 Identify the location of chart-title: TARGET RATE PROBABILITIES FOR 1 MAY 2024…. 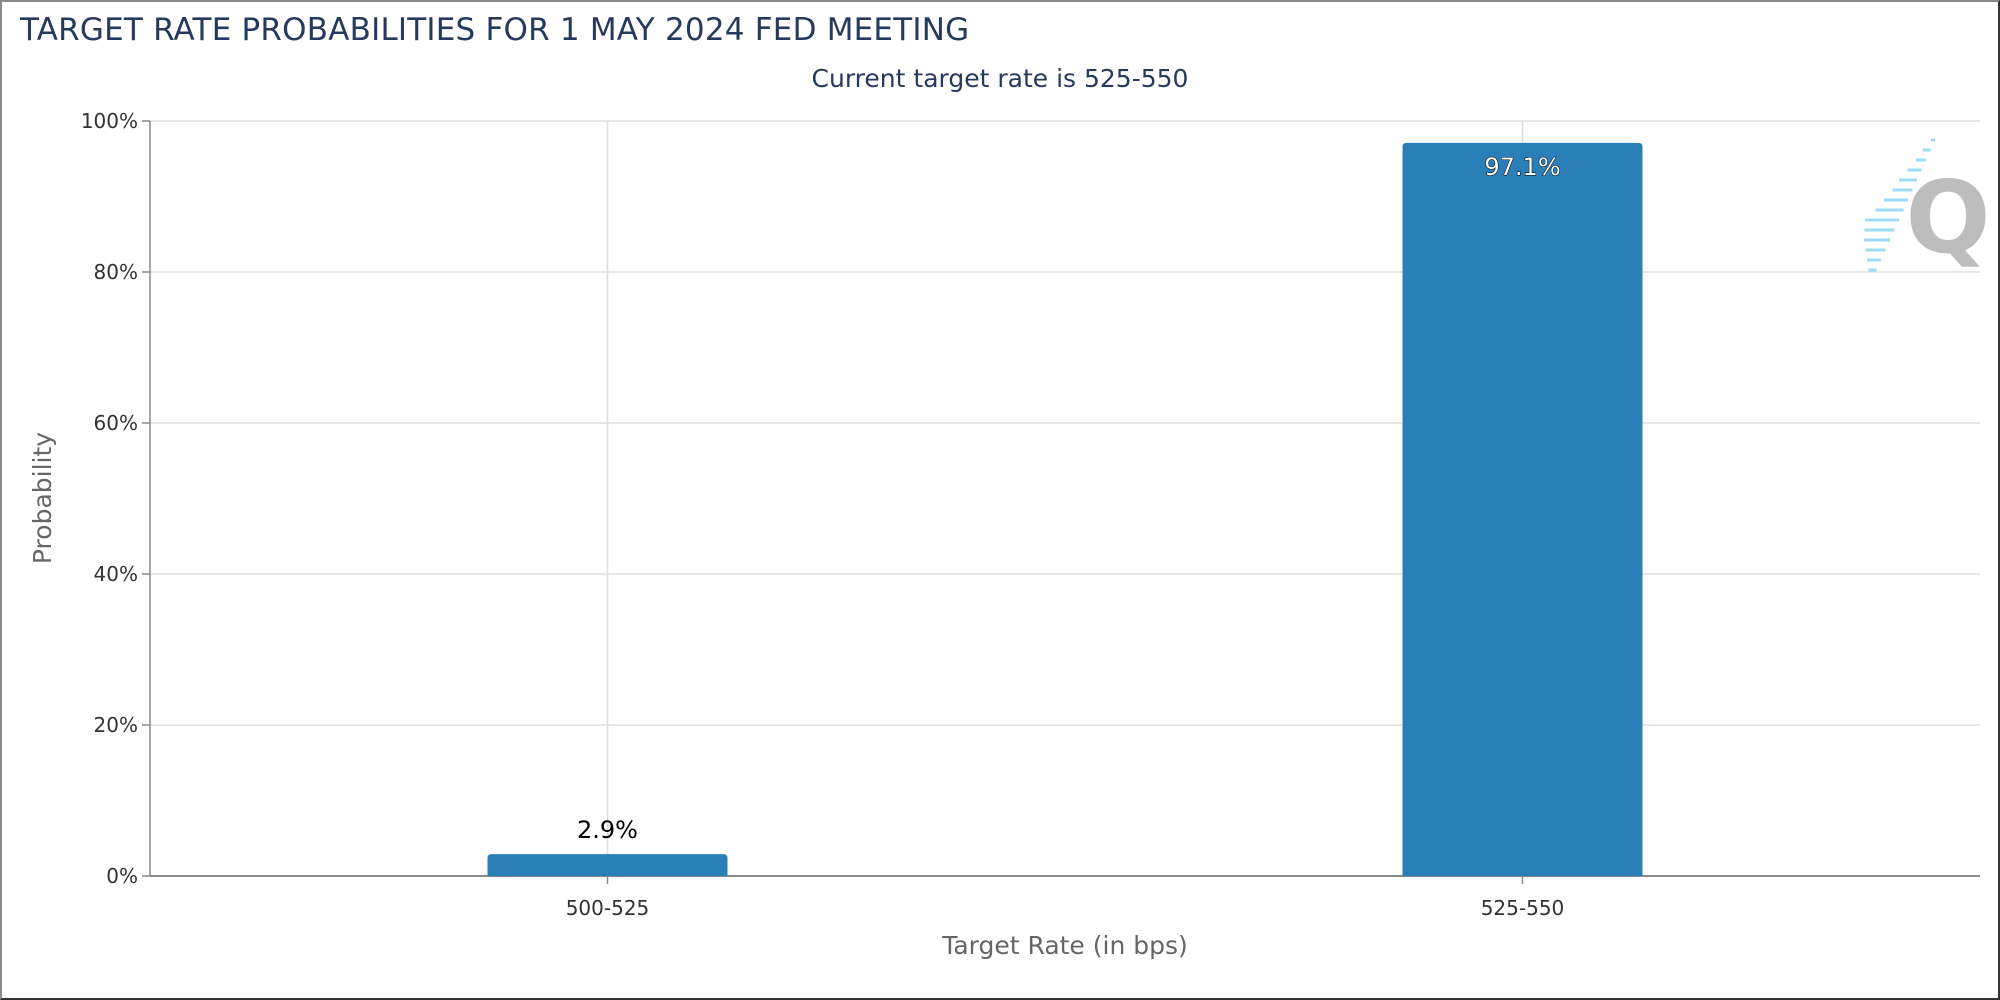
(495, 30).